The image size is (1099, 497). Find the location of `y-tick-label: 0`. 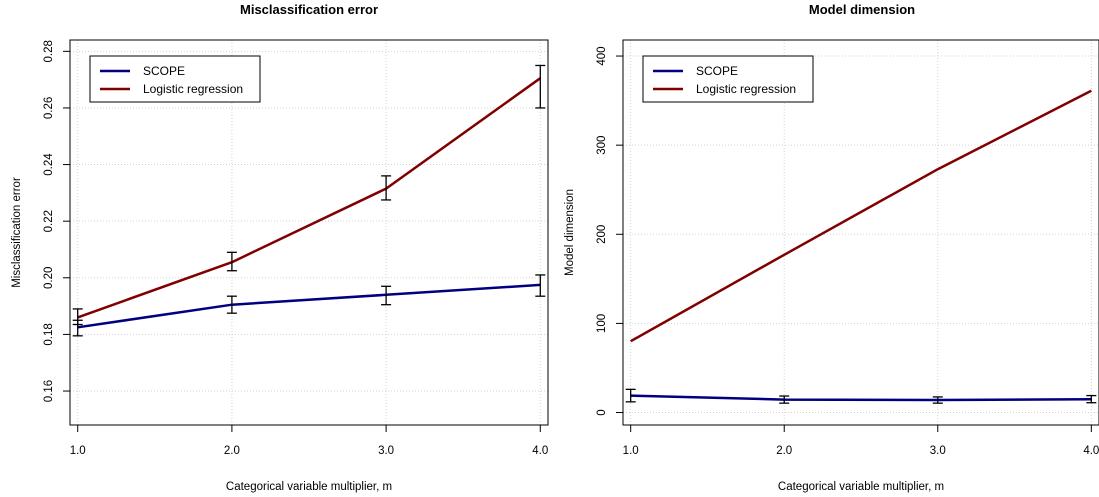

y-tick-label: 0 is located at coordinates (602, 412).